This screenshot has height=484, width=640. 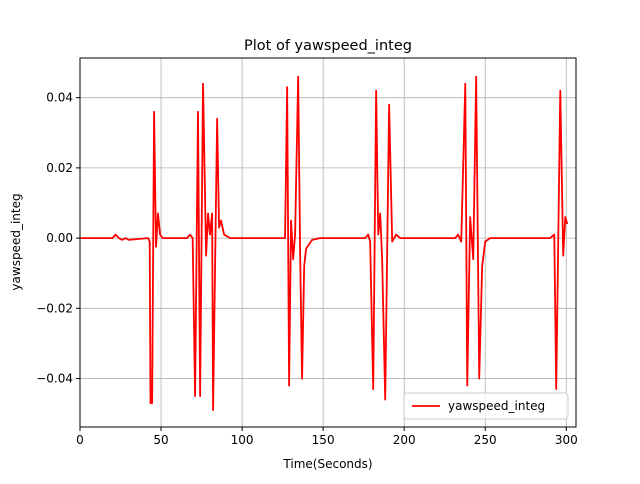 What do you see at coordinates (323, 440) in the screenshot?
I see `x-tick-label: 150` at bounding box center [323, 440].